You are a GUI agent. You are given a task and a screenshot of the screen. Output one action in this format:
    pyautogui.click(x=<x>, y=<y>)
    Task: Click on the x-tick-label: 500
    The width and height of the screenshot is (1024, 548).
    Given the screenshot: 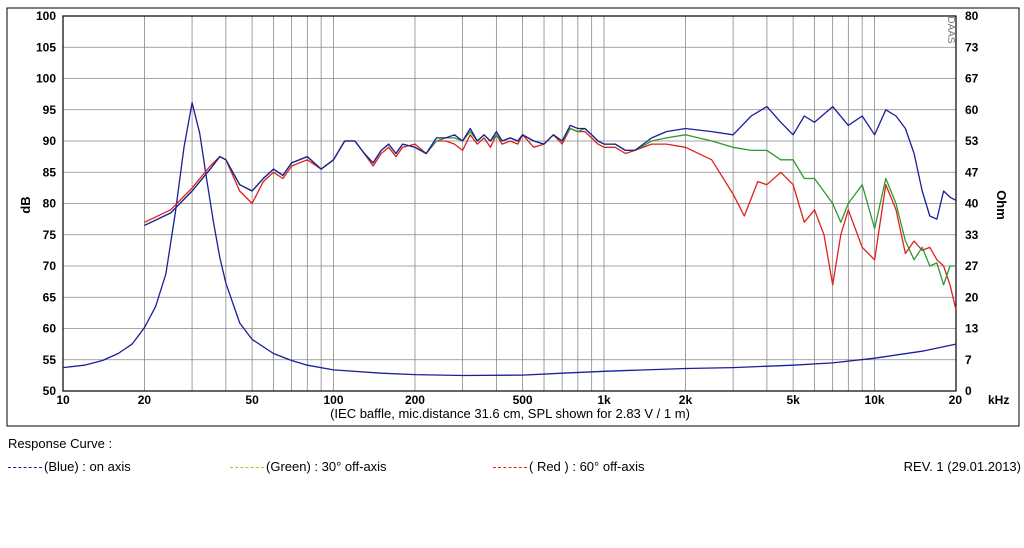 What is the action you would take?
    pyautogui.click(x=523, y=400)
    